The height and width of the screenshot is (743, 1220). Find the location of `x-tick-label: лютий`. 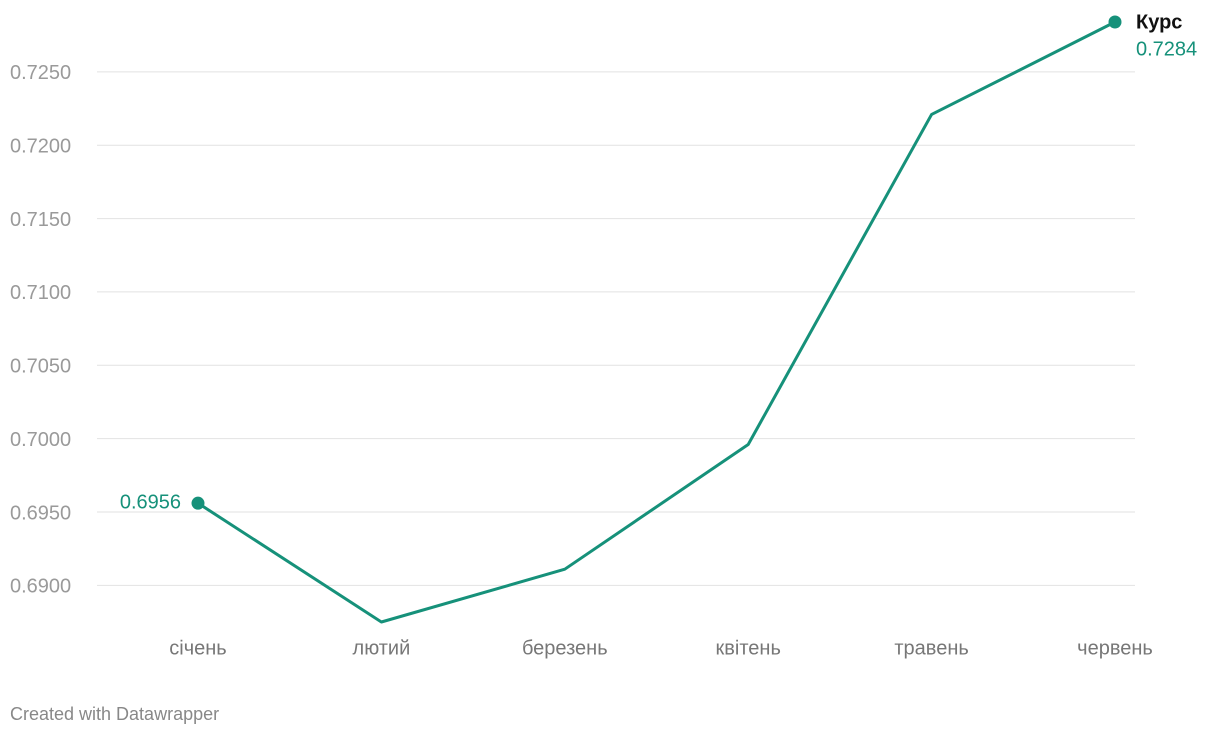

x-tick-label: лютий is located at coordinates (382, 648).